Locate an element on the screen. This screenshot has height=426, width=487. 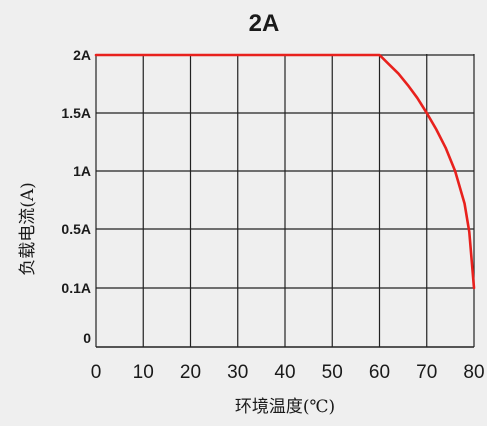
x-tick-label: 10 is located at coordinates (143, 372).